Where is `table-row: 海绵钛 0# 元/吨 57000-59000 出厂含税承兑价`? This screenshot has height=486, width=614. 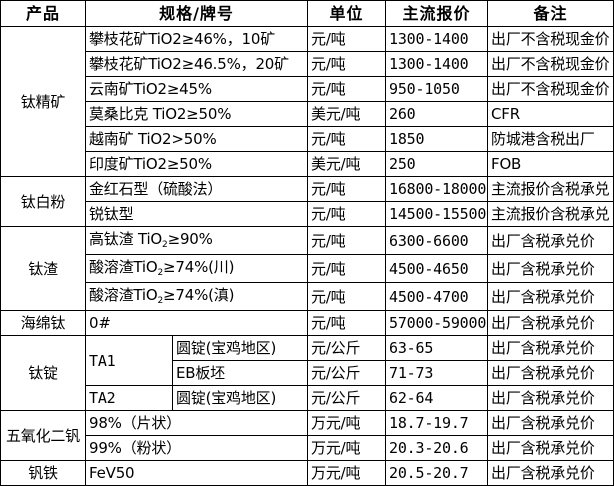 table-row: 海绵钛 0# 元/吨 57000-59000 出厂含税承兑价 is located at coordinates (307, 323).